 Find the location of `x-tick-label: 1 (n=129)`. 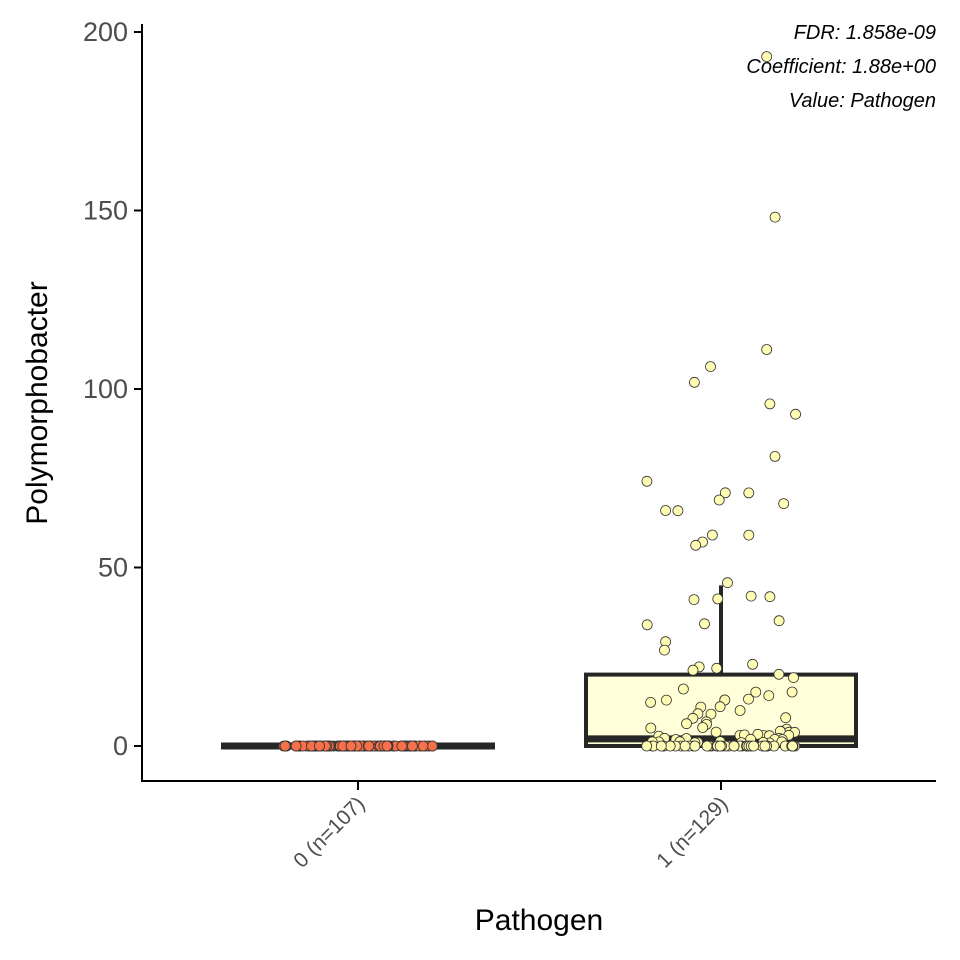

x-tick-label: 1 (n=129) is located at coordinates (692, 832).